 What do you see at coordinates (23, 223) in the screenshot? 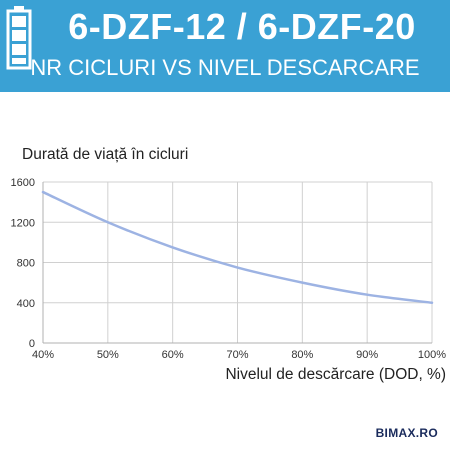
I see `y-tick-label: 1200` at bounding box center [23, 223].